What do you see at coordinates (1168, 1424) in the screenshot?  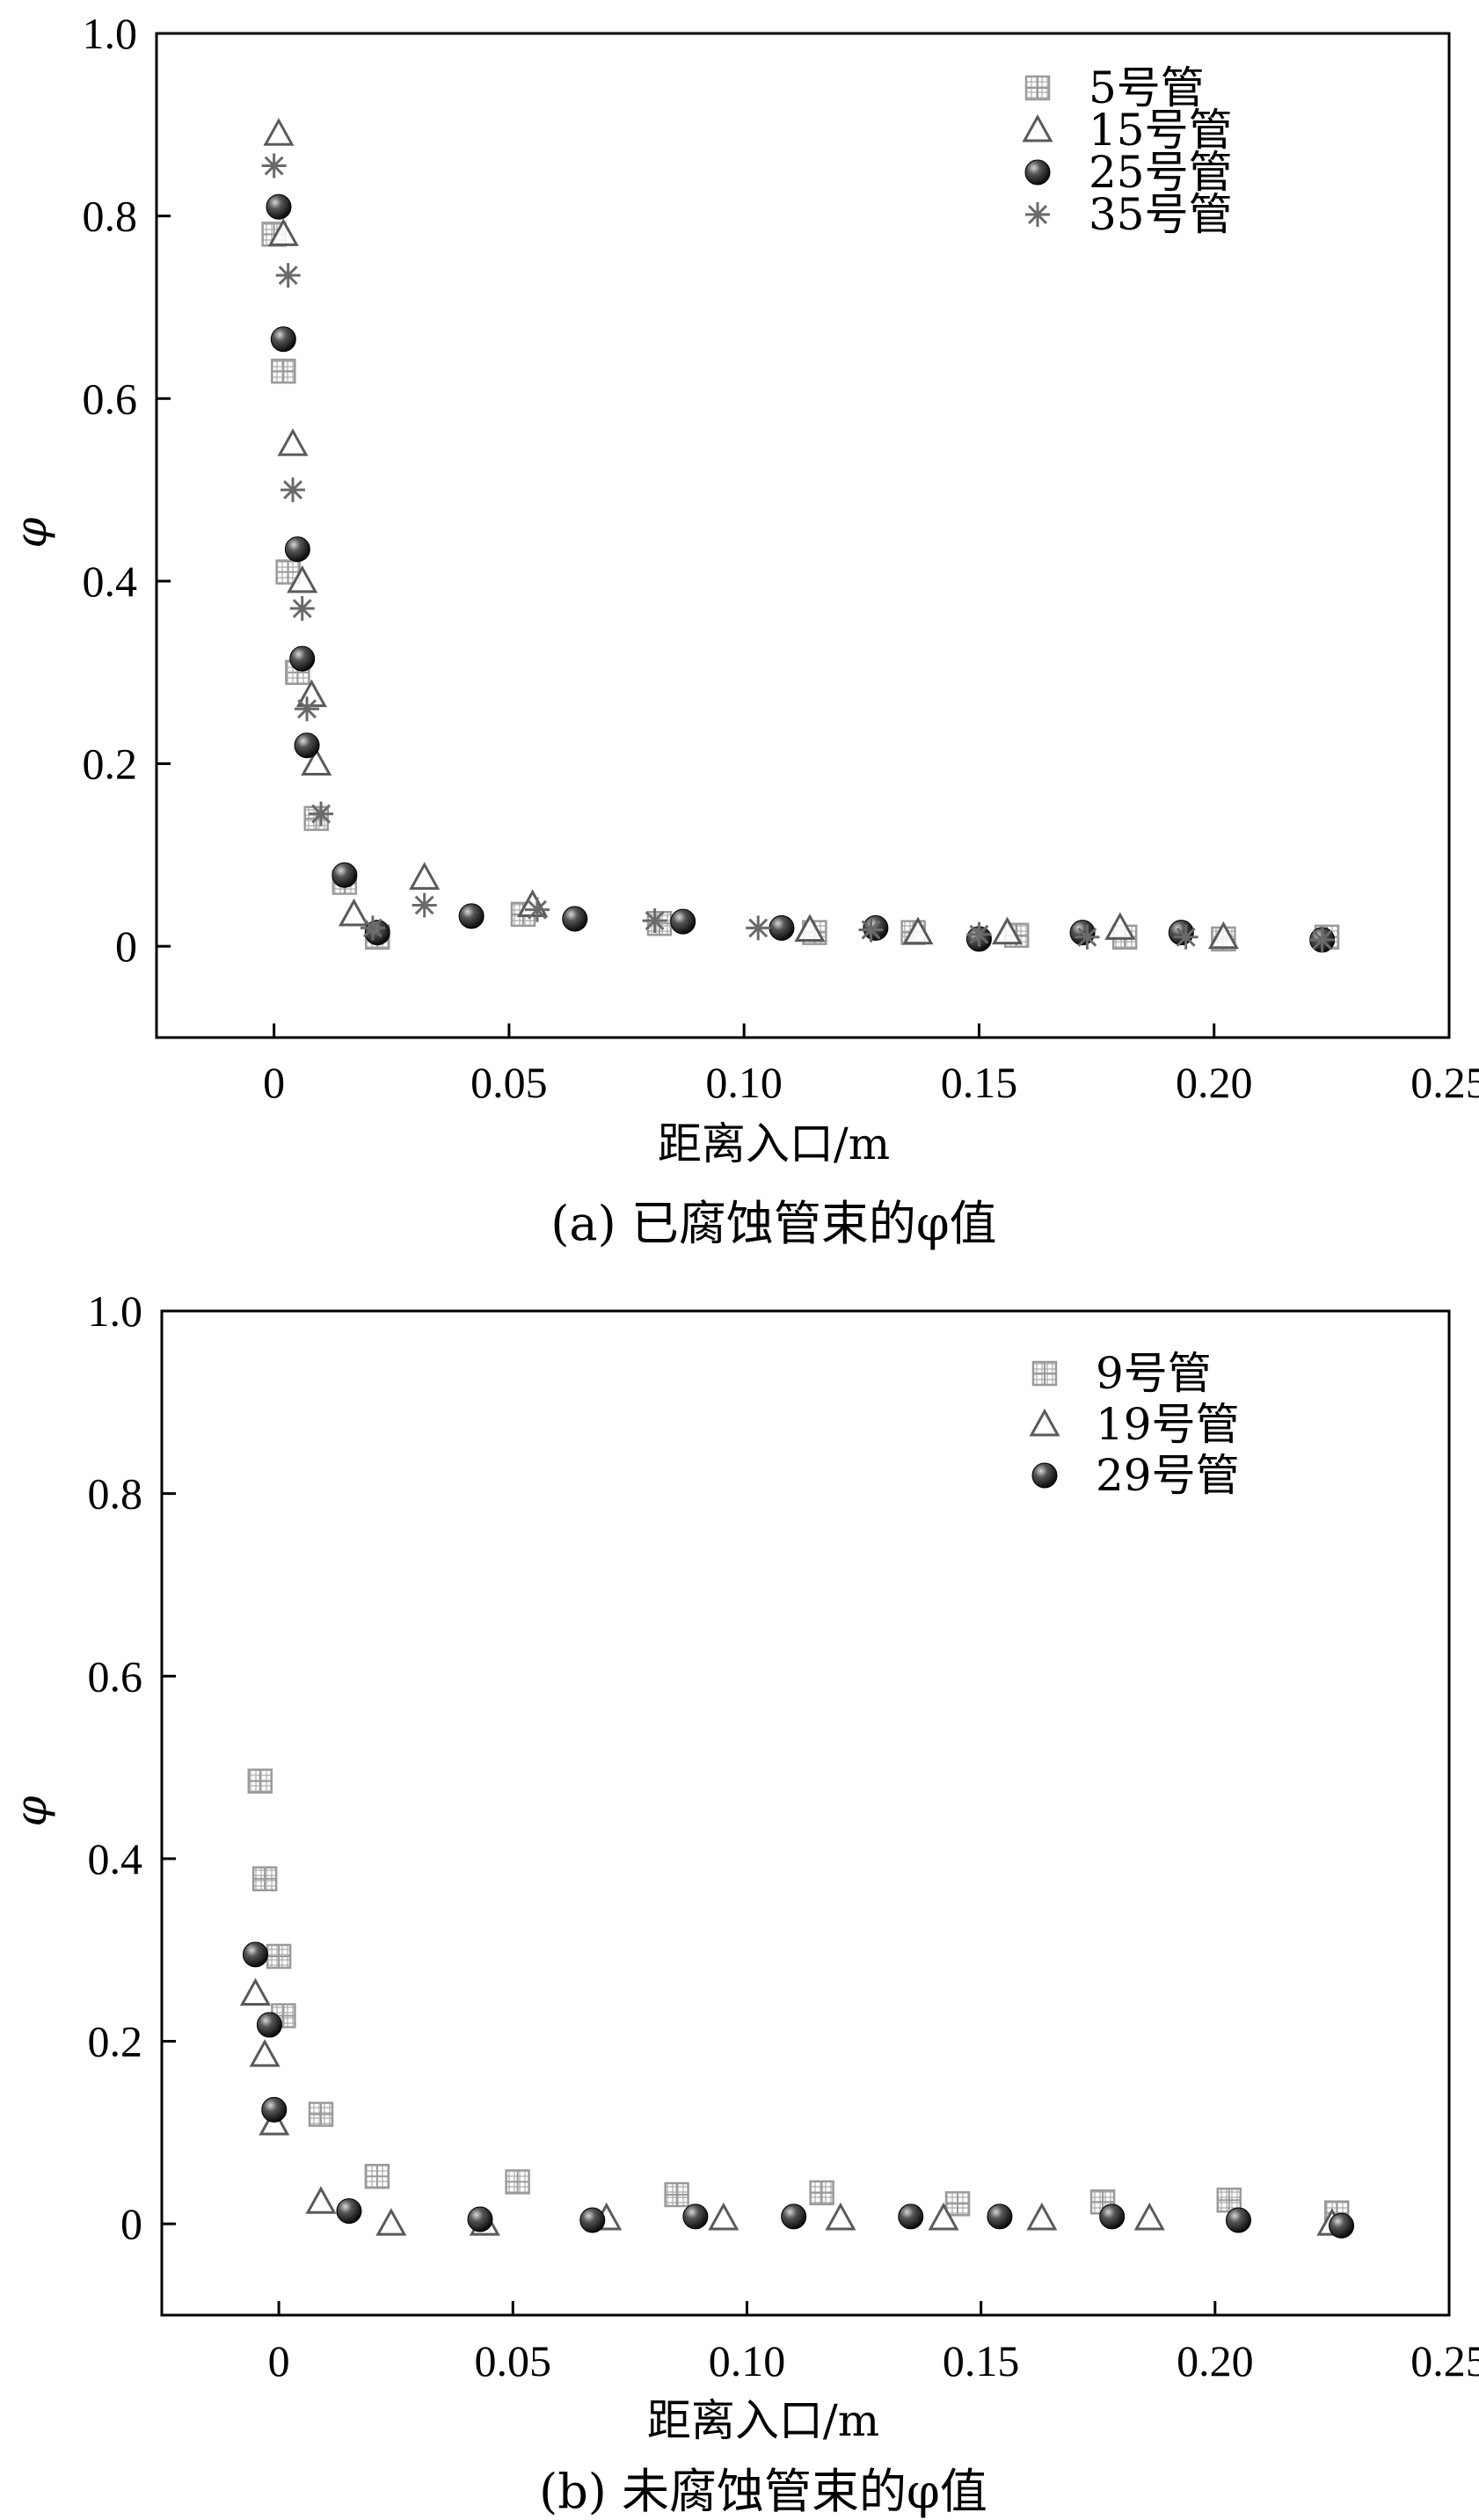 I see `legend-label: 19号管` at bounding box center [1168, 1424].